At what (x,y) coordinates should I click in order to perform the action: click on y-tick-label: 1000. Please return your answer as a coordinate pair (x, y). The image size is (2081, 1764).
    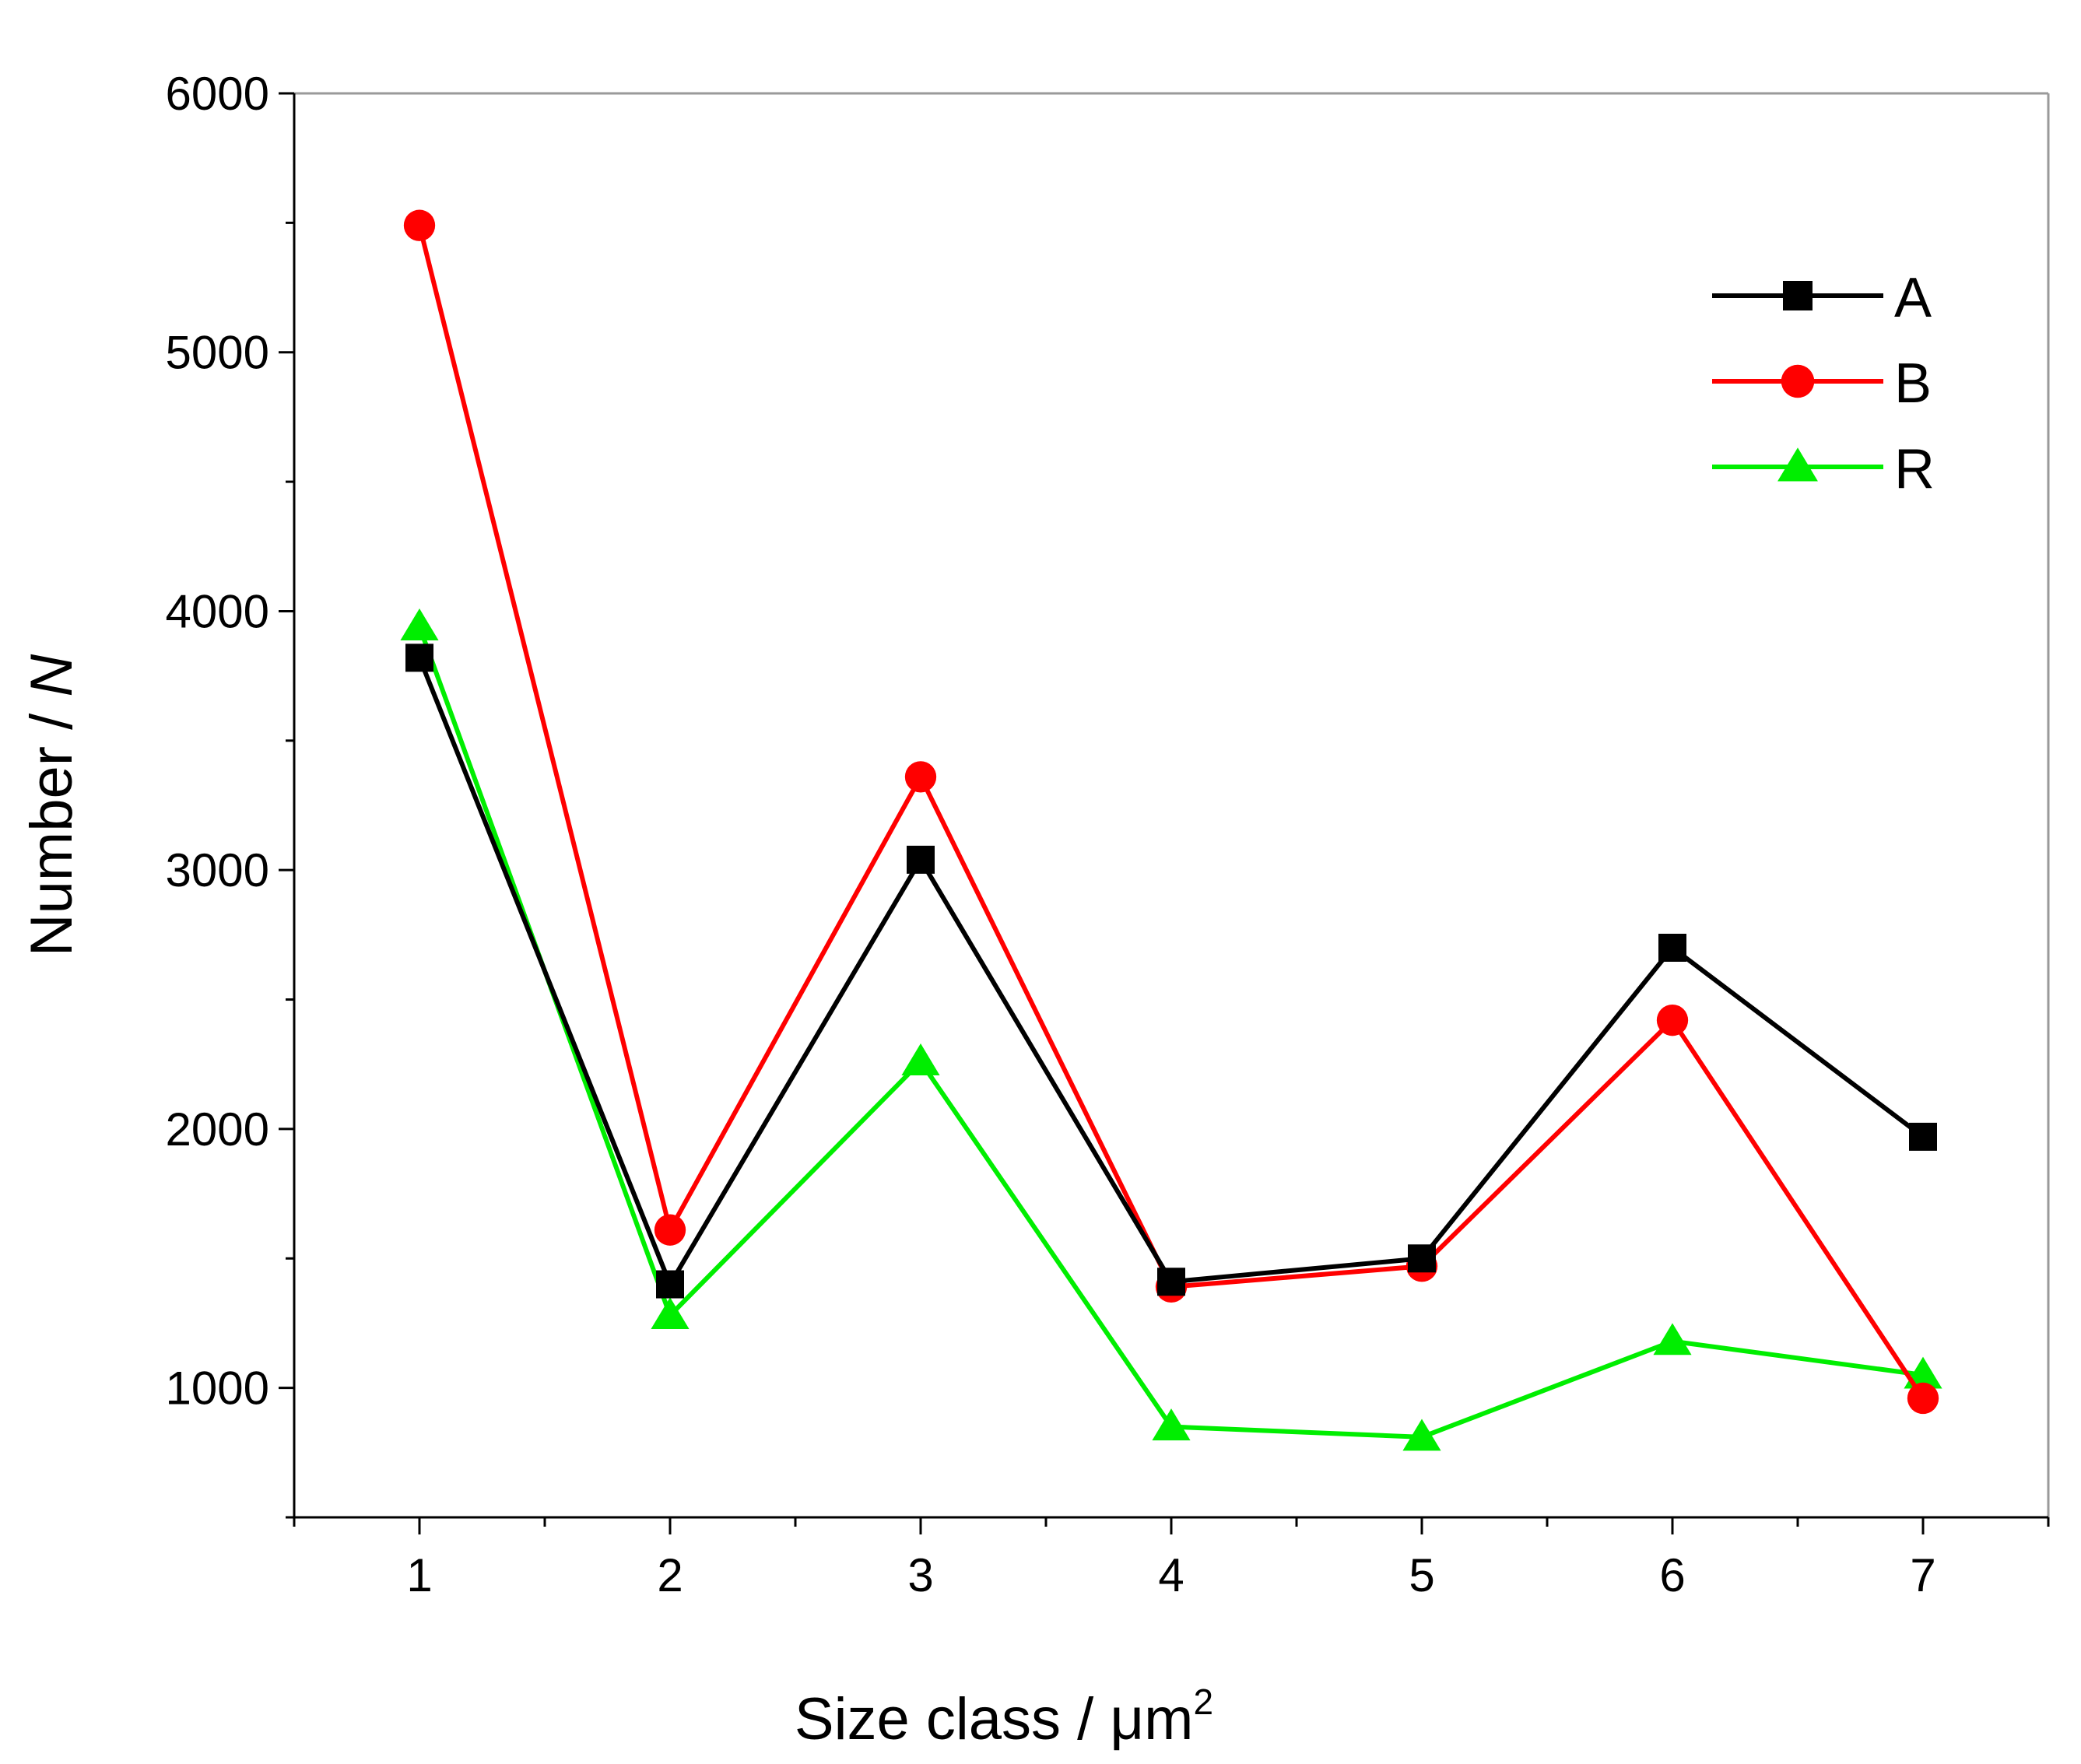
    Looking at the image, I should click on (217, 1388).